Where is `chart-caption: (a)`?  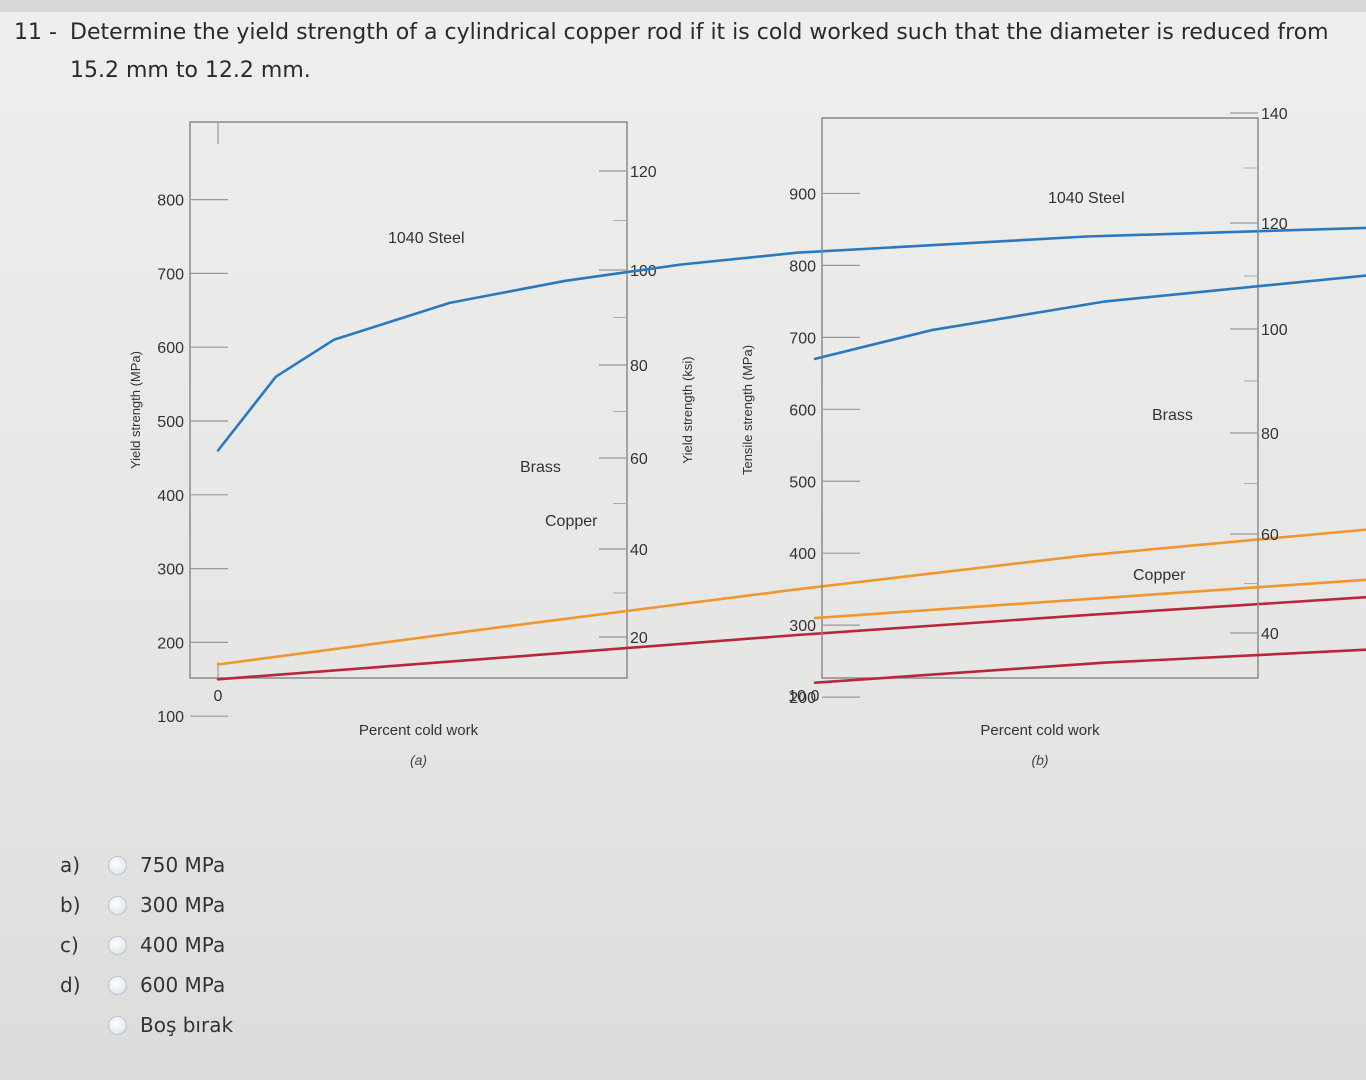 chart-caption: (a) is located at coordinates (418, 760).